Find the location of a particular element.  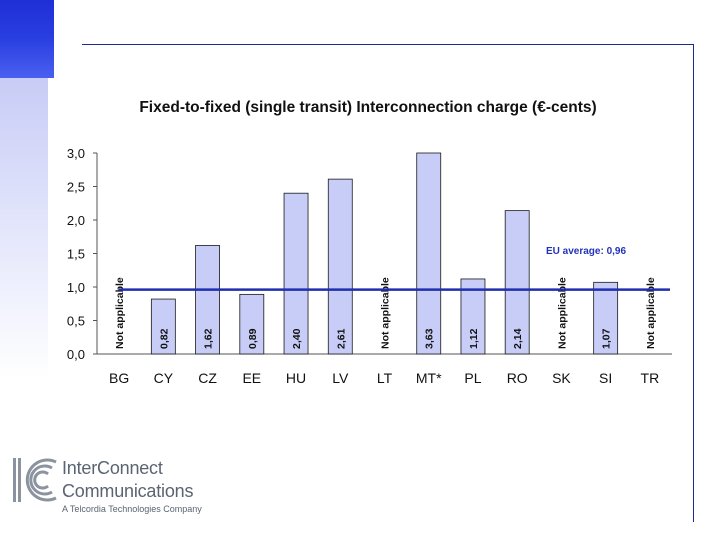

bar-value-label: 0,89 is located at coordinates (253, 338).